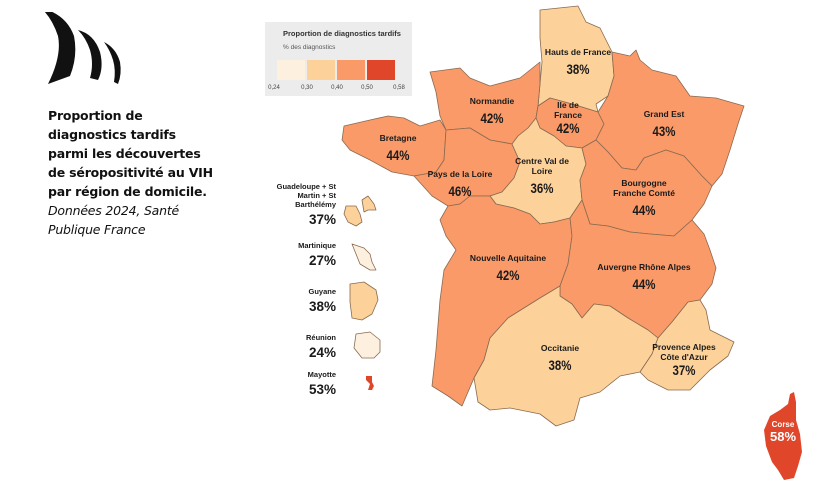 The height and width of the screenshot is (480, 830). What do you see at coordinates (492, 111) in the screenshot?
I see `label-normandie: Normandie 42%` at bounding box center [492, 111].